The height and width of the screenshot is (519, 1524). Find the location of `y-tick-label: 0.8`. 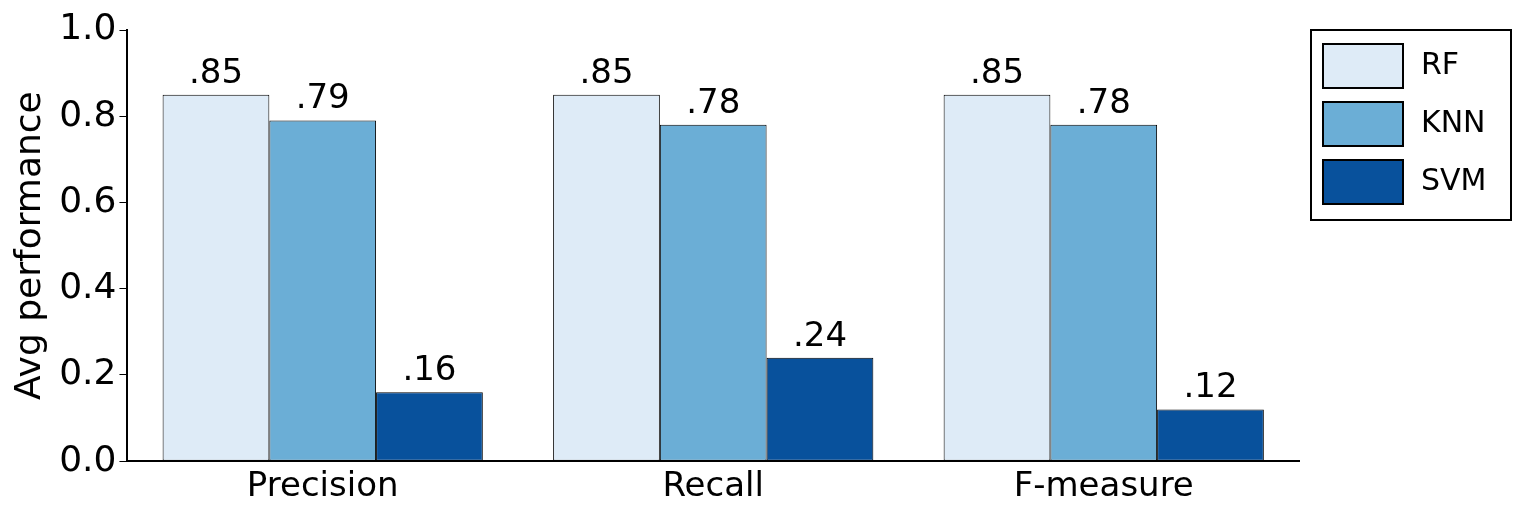

y-tick-label: 0.8 is located at coordinates (88, 113).